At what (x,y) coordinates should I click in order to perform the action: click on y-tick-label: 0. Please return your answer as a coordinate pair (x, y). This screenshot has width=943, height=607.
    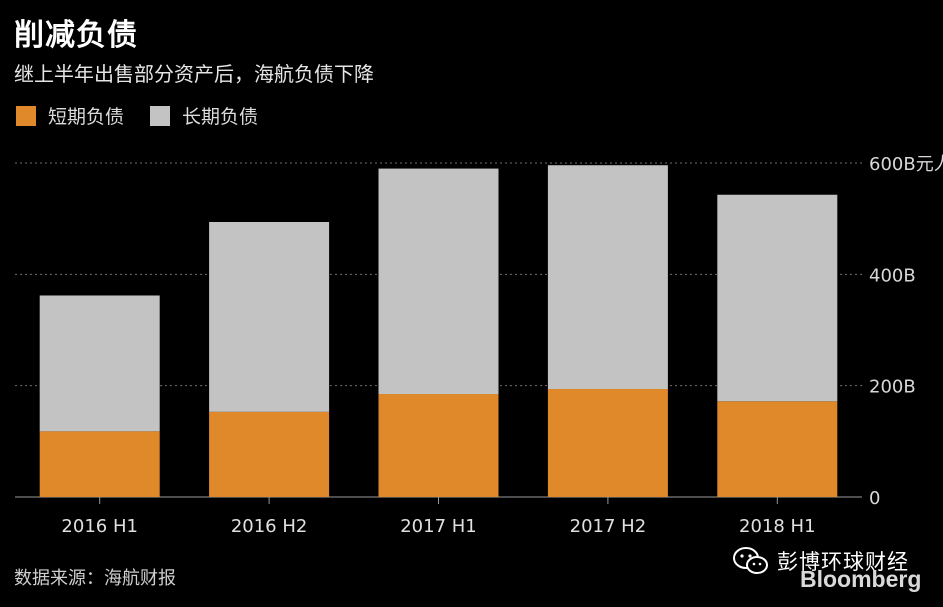
    Looking at the image, I should click on (874, 498).